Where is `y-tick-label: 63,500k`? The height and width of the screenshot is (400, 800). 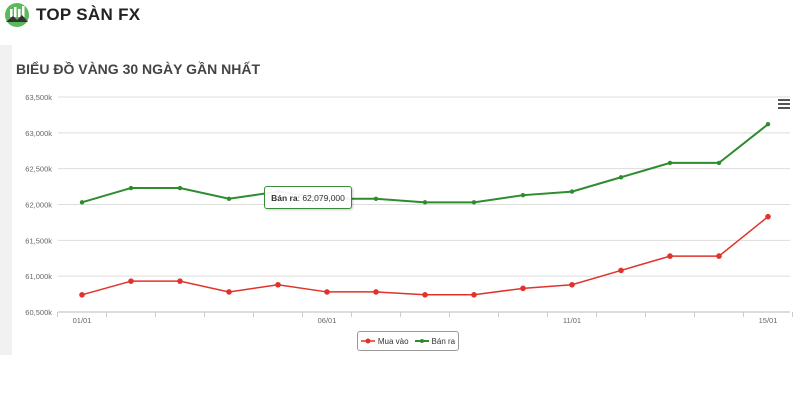
y-tick-label: 63,500k is located at coordinates (38, 97).